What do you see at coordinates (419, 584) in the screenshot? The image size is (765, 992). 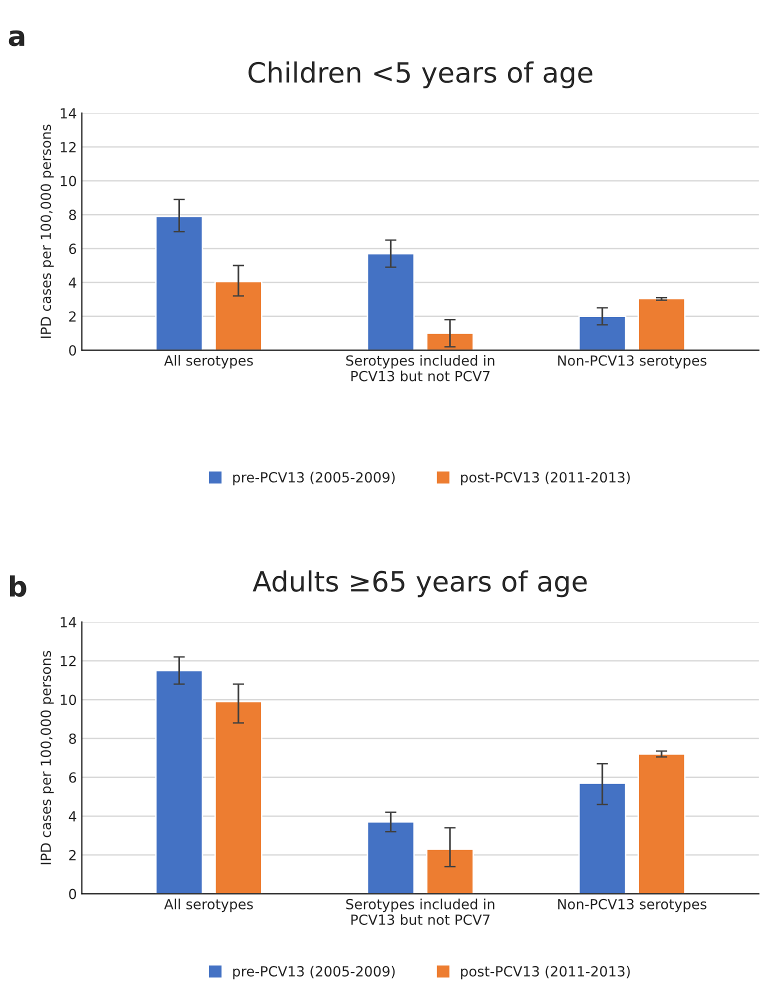 I see `chart-title: Adults ≥65 years of age` at bounding box center [419, 584].